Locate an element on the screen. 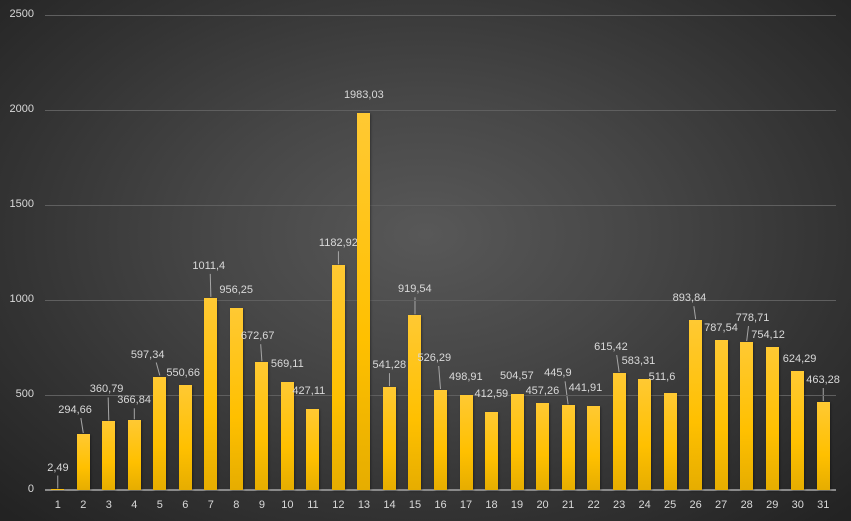 Image resolution: width=851 pixels, height=521 pixels. data-label: 366,84 is located at coordinates (134, 400).